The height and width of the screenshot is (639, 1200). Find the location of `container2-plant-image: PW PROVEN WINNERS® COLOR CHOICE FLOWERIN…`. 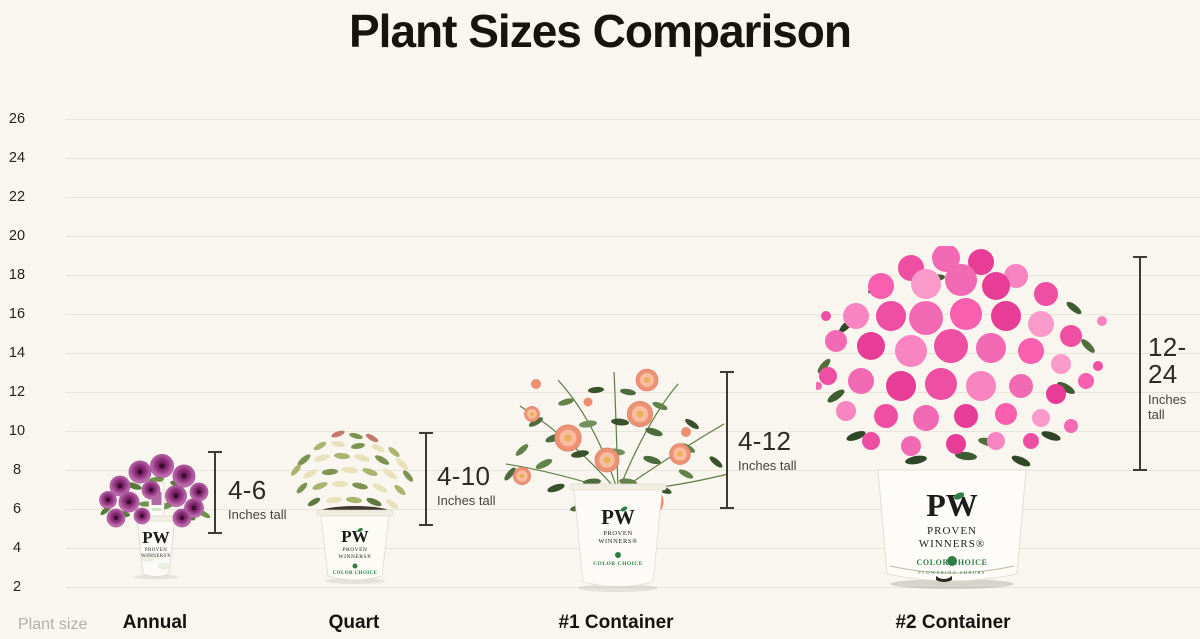

container2-plant-image: PW PROVEN WINNERS® COLOR CHOICE FLOWERIN… is located at coordinates (961, 417).